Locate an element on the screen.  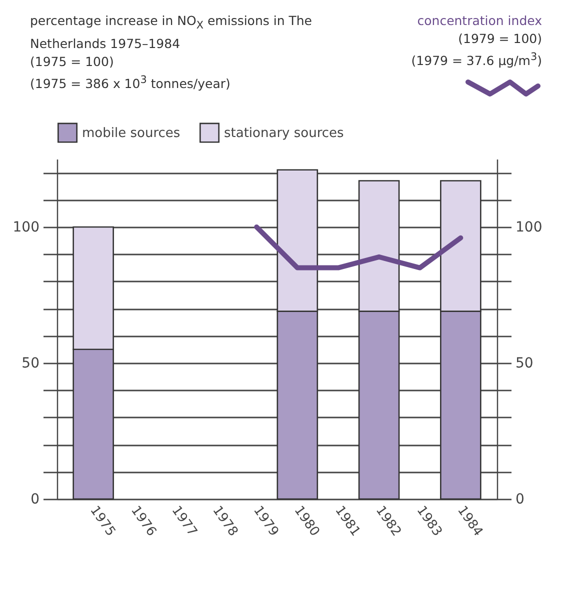
chart-subtitle: (1975 = 100) is located at coordinates (72, 61).